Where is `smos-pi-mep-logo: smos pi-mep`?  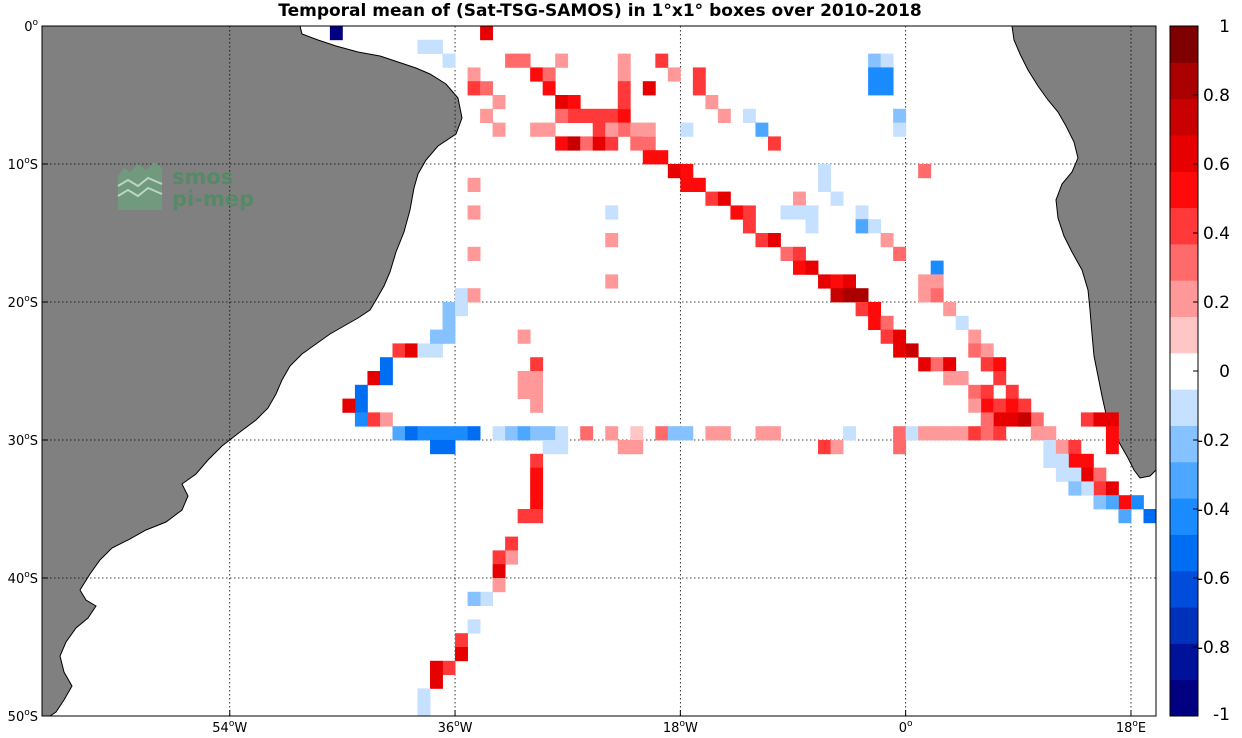
smos-pi-mep-logo: smos pi-mep is located at coordinates (185, 186).